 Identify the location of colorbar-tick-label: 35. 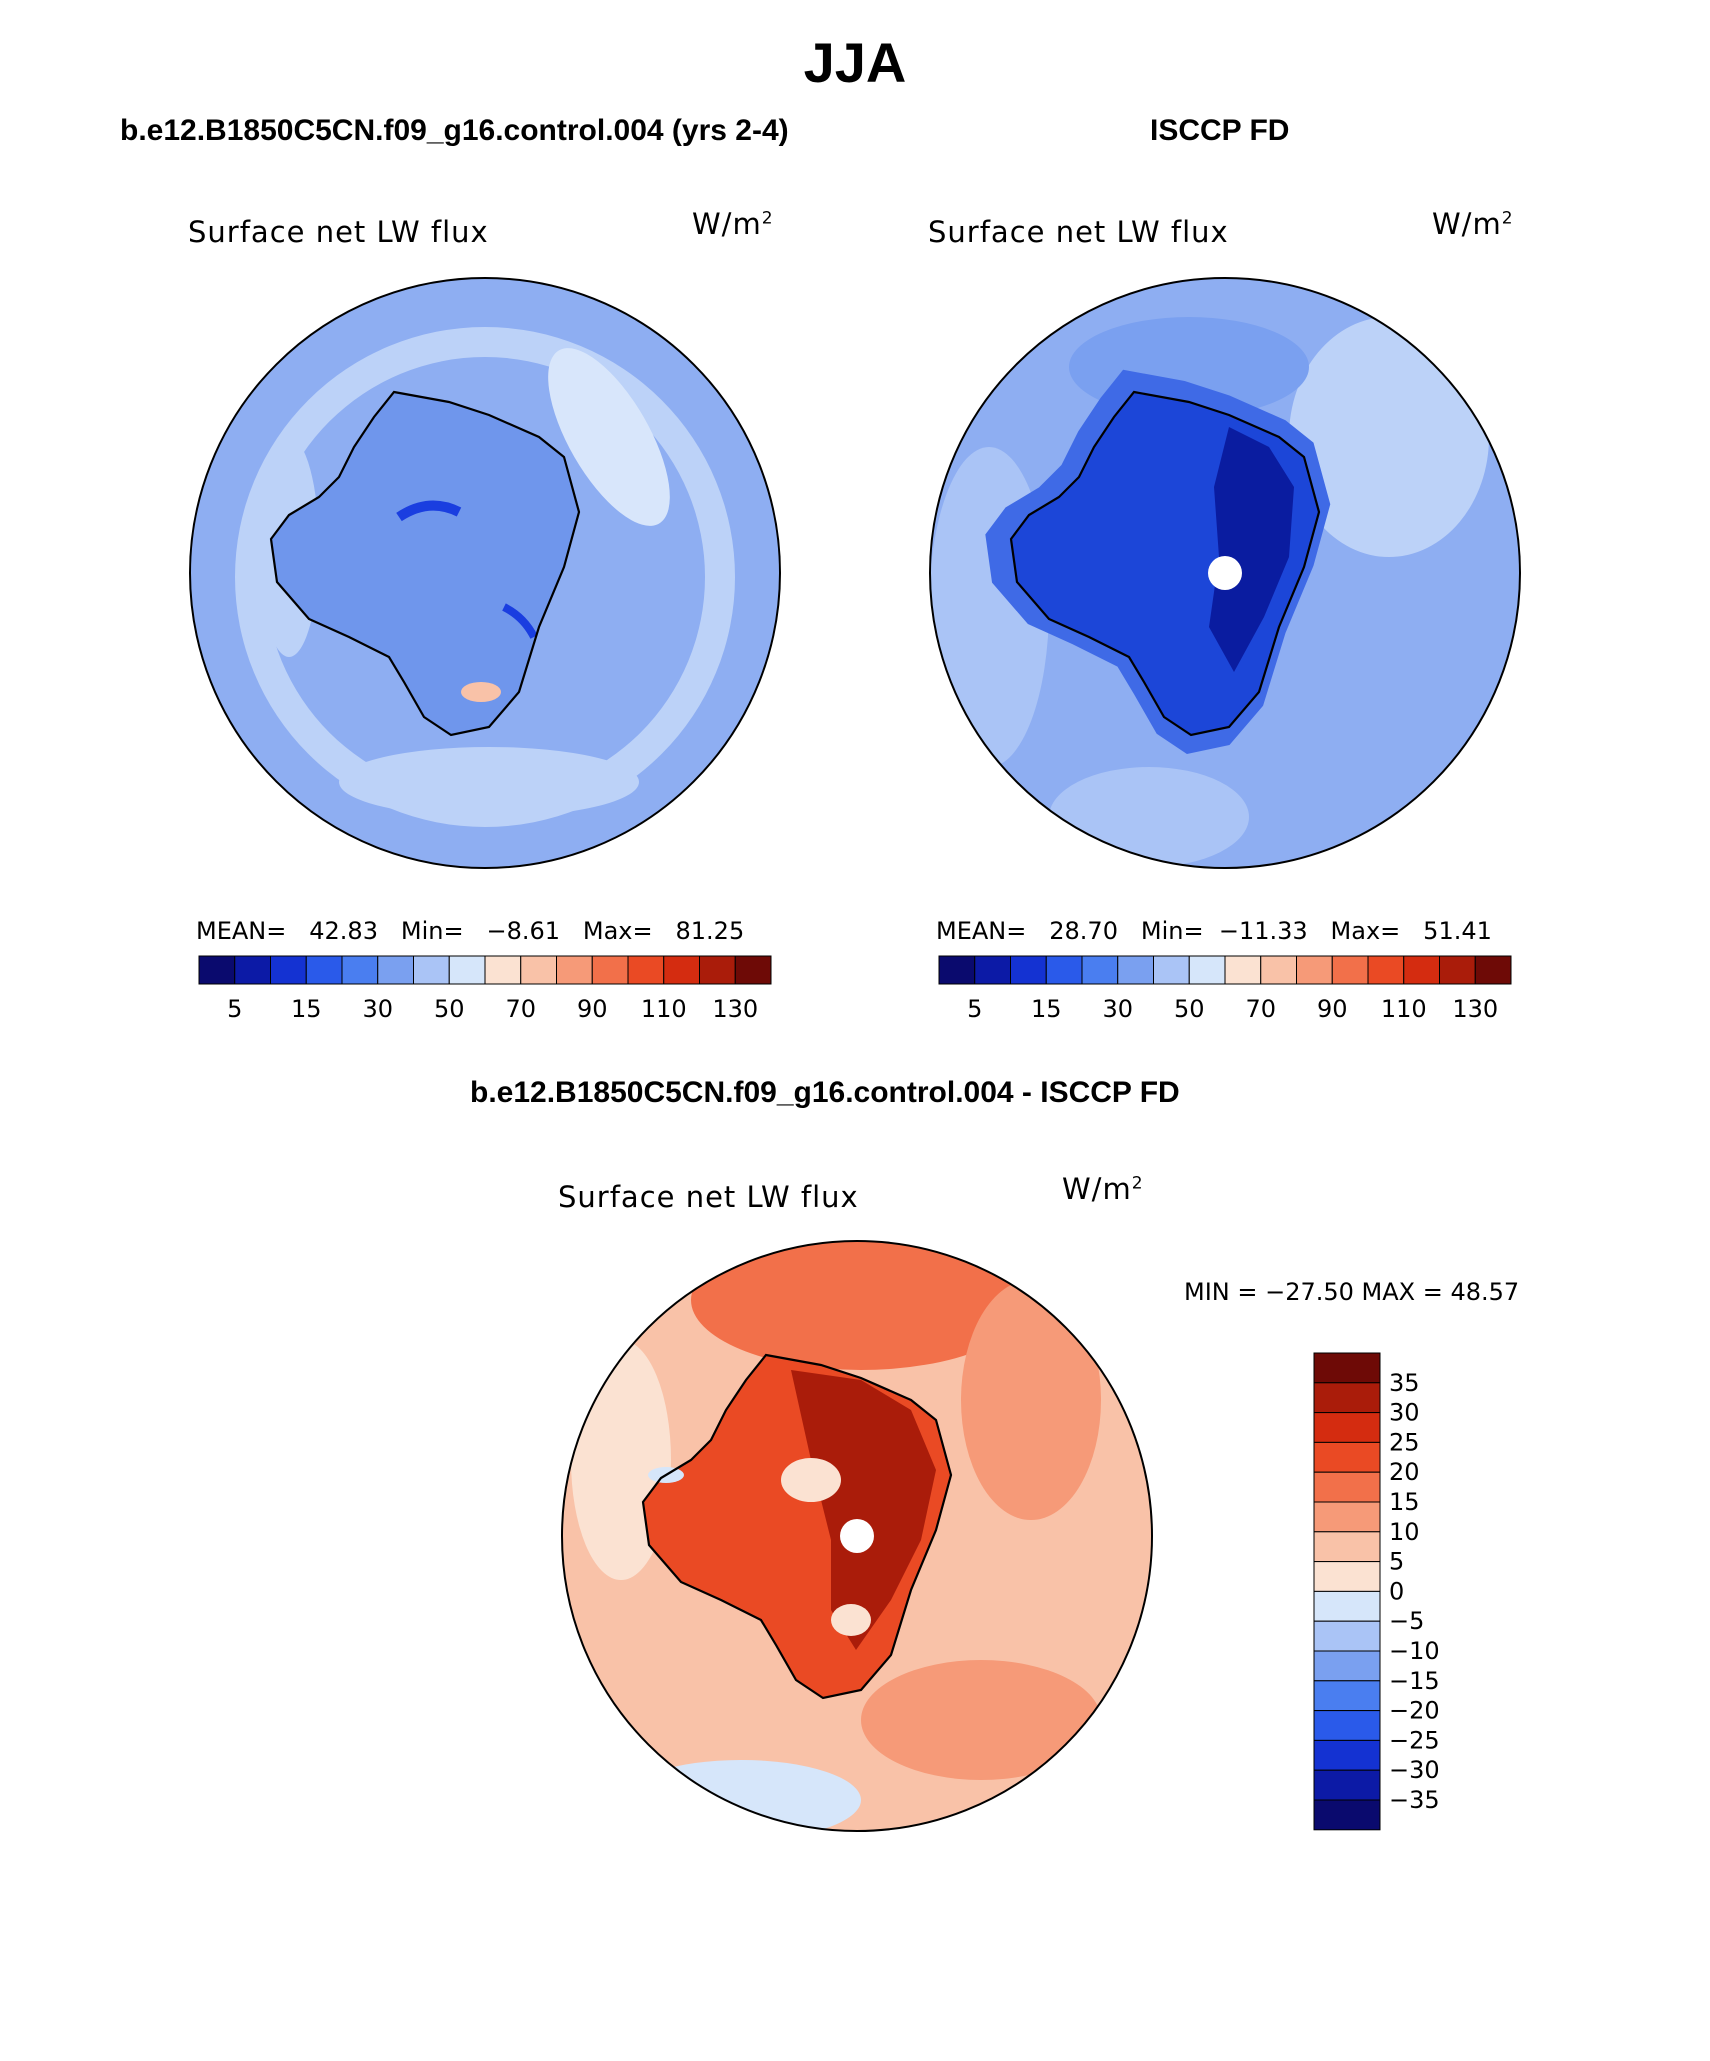
(1404, 1383).